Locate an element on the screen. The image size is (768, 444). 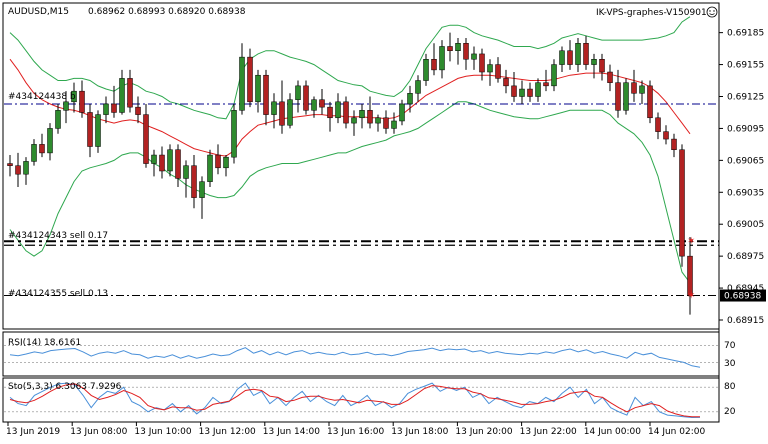
ohlc-label: 0.68962 0.68993 0.68920 0.68938 is located at coordinates (167, 12).